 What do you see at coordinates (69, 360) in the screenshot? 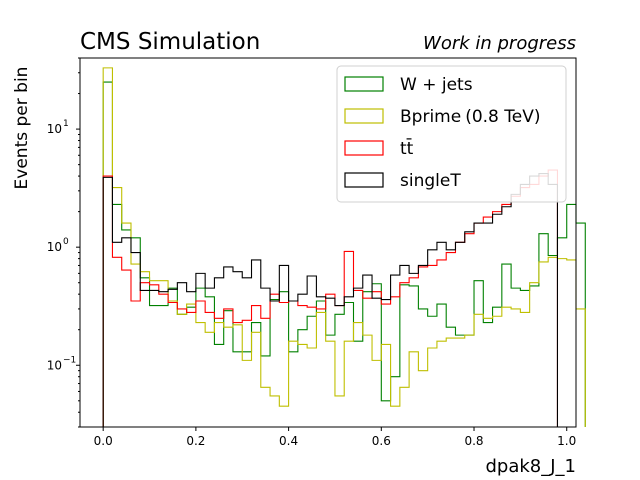
I see `y-tick-exponent: −1` at bounding box center [69, 360].